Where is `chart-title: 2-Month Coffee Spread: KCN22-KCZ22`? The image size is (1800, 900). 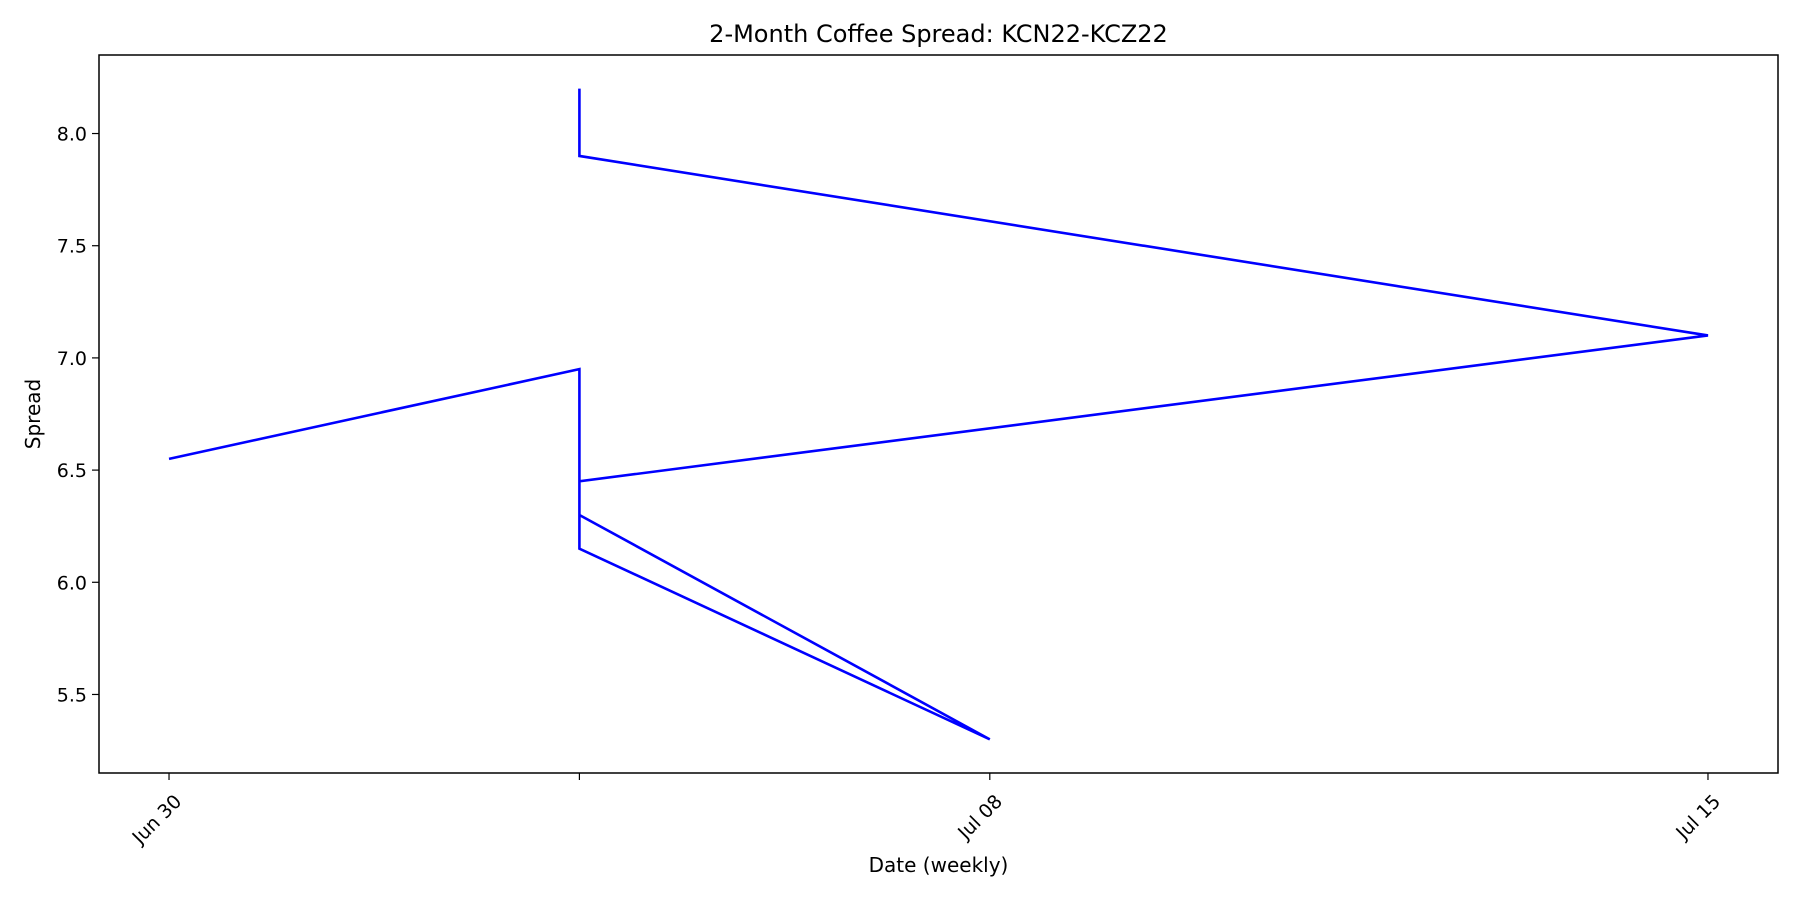 chart-title: 2-Month Coffee Spread: KCN22-KCZ22 is located at coordinates (938, 34).